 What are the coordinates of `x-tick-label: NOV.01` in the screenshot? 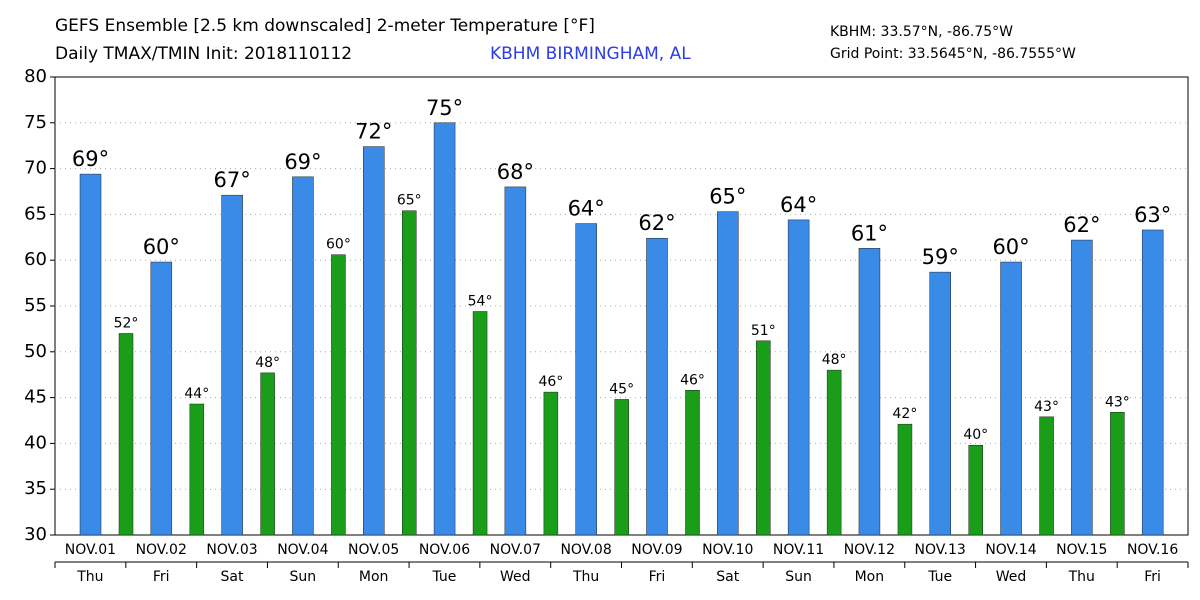 It's located at (90, 550).